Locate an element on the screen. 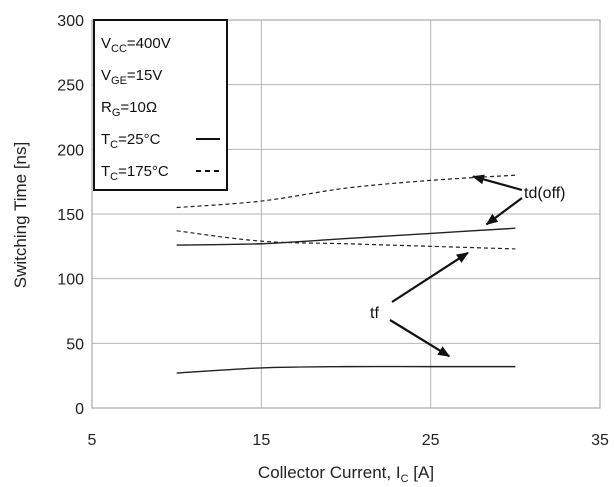  annotations: td(off) tf is located at coordinates (468, 266).